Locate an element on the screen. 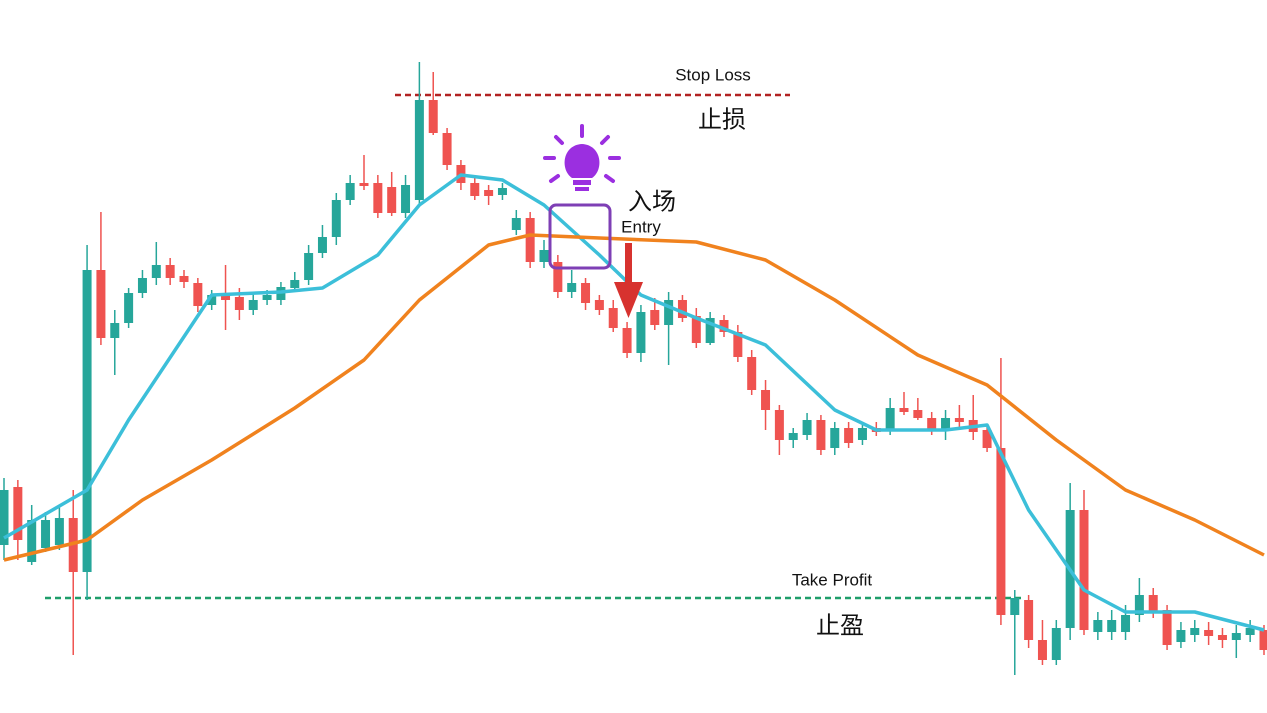  entry-label-cn: 入场 is located at coordinates (652, 201).